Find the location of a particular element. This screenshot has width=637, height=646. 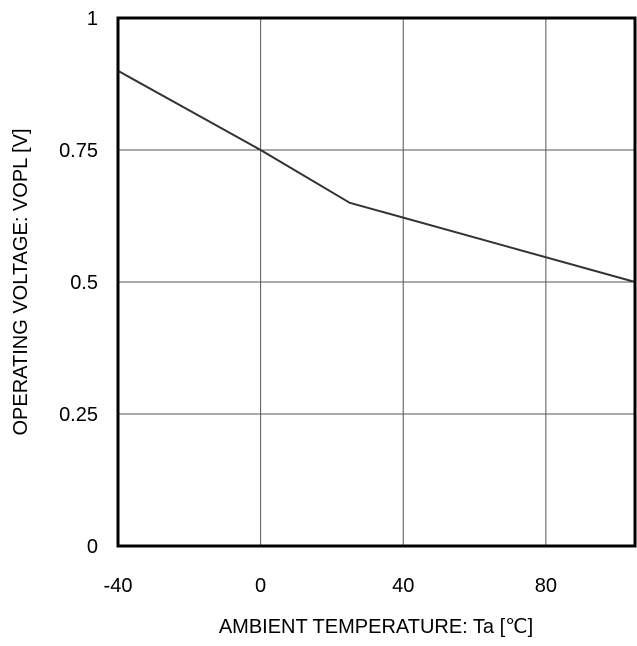

y-tick-label: 0.75 is located at coordinates (78, 151).